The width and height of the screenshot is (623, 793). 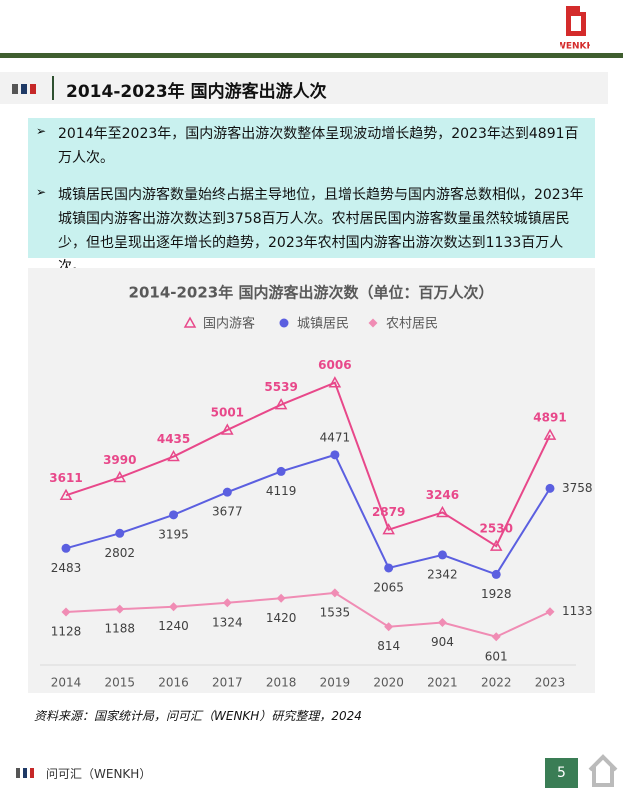 What do you see at coordinates (311, 293) in the screenshot?
I see `chart-title: 2014-2023年 国内游客出游次数（单位：百万人次）` at bounding box center [311, 293].